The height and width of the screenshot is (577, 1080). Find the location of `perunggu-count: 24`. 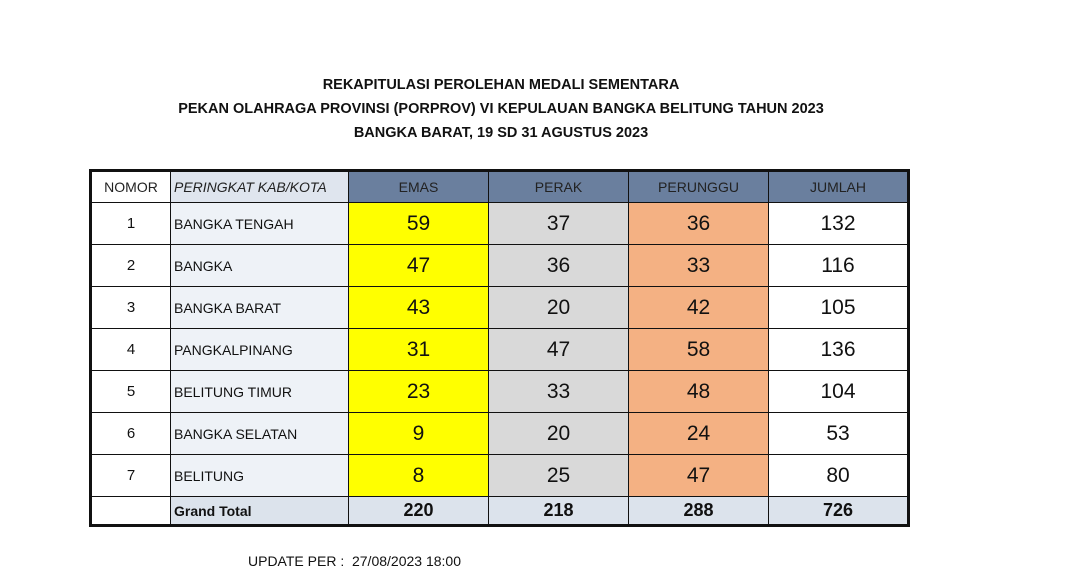

perunggu-count: 24 is located at coordinates (698, 433).